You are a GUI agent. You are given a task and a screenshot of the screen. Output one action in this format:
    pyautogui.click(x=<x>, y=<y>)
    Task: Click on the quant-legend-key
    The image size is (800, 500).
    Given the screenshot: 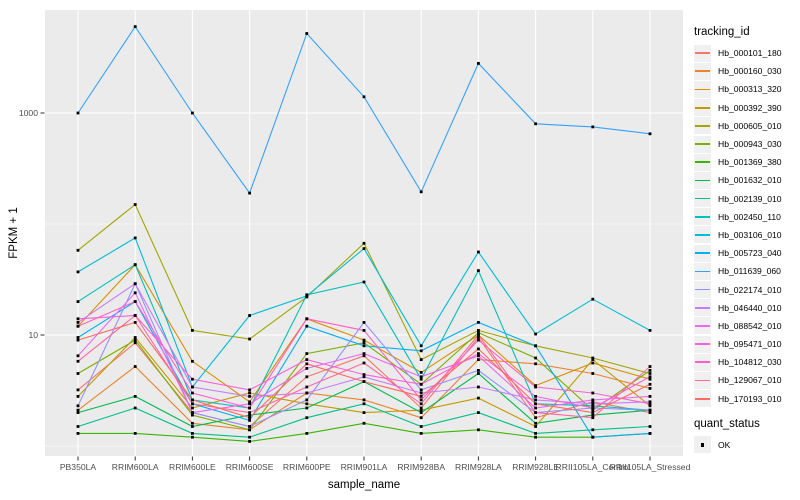 What is the action you would take?
    pyautogui.click(x=702, y=445)
    